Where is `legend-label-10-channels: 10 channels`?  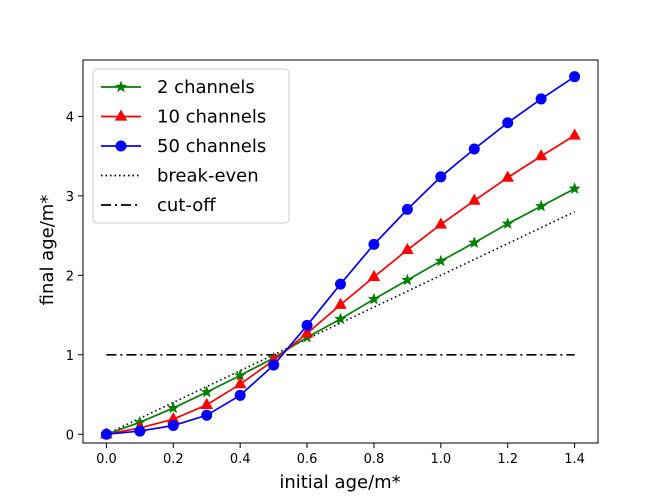
legend-label-10-channels: 10 channels is located at coordinates (211, 117).